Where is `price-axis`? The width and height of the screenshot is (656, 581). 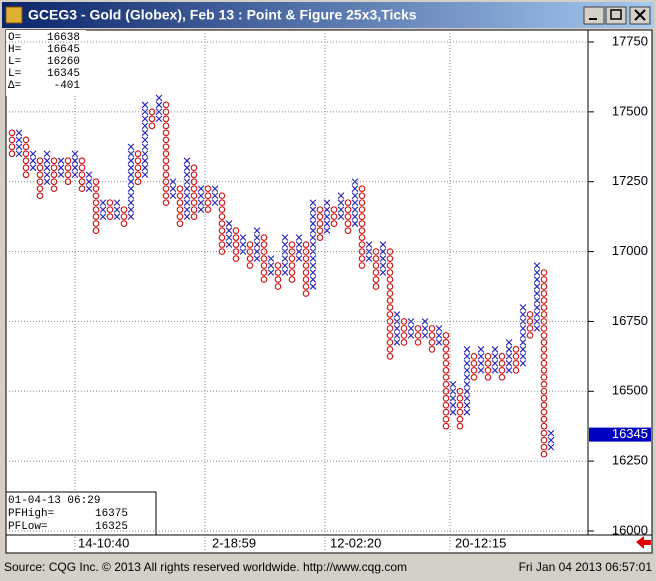
price-axis is located at coordinates (620, 282).